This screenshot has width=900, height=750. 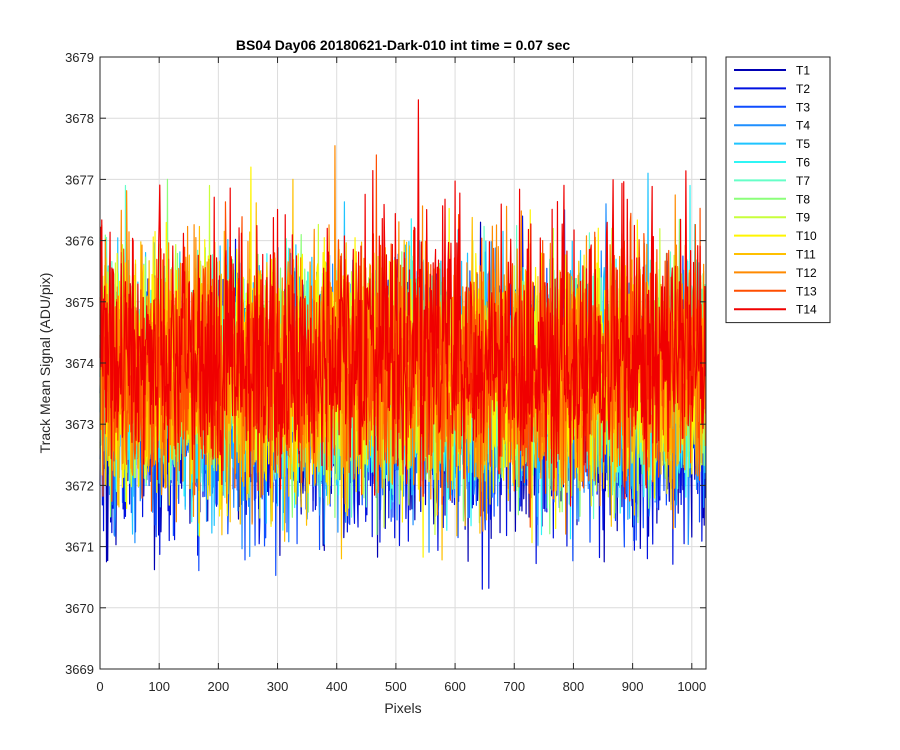 I want to click on x-tick-label: 600, so click(x=455, y=686).